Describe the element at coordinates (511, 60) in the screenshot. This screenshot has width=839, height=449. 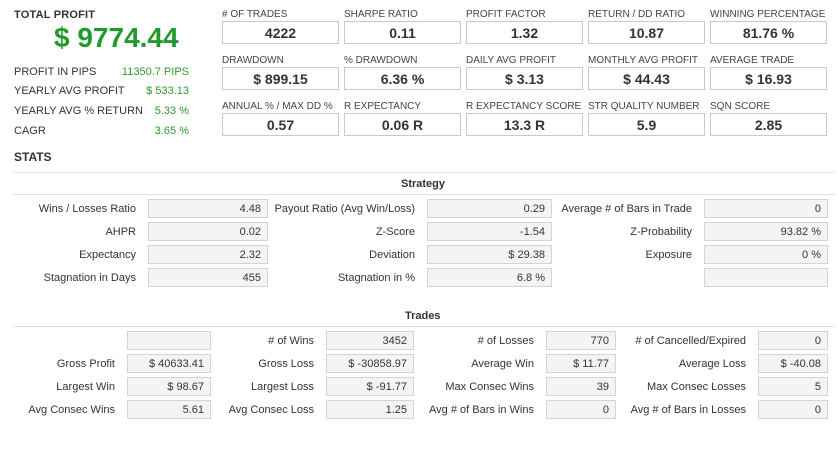
I see `card-daily-avg-label: DAILY AVG PROFIT` at that location.